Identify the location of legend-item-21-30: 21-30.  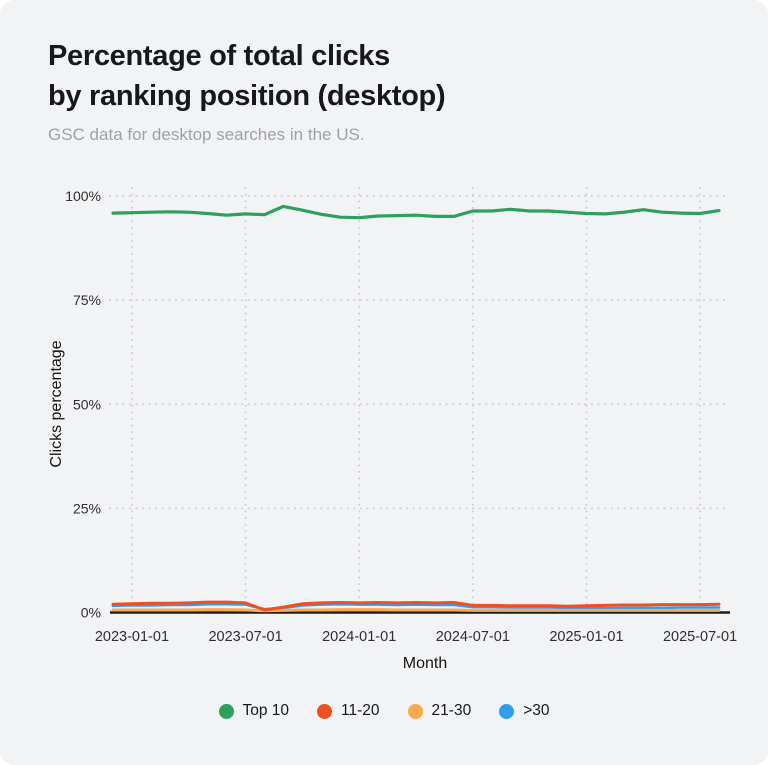
(439, 711).